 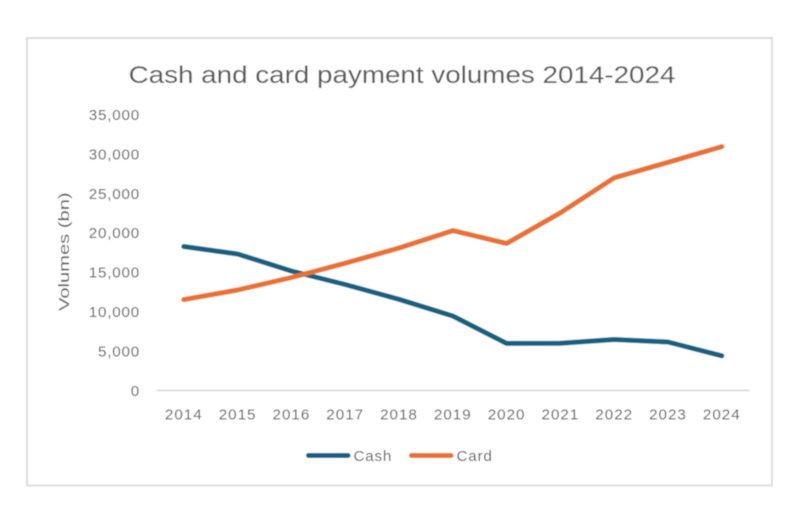 I want to click on svg-text: 30,000, so click(x=114, y=154).